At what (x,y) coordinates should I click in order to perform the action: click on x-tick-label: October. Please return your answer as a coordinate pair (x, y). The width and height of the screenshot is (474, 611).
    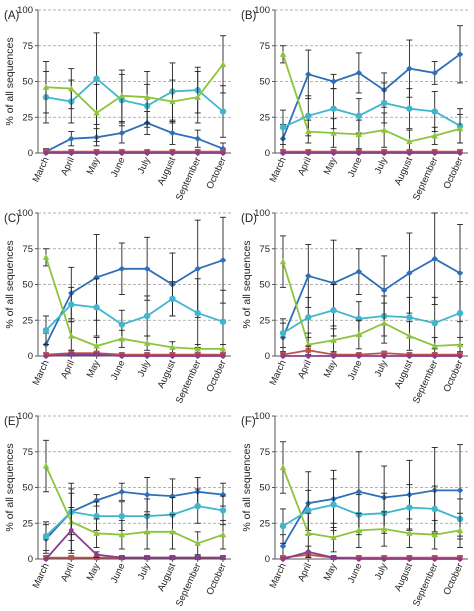
    Looking at the image, I should click on (453, 579).